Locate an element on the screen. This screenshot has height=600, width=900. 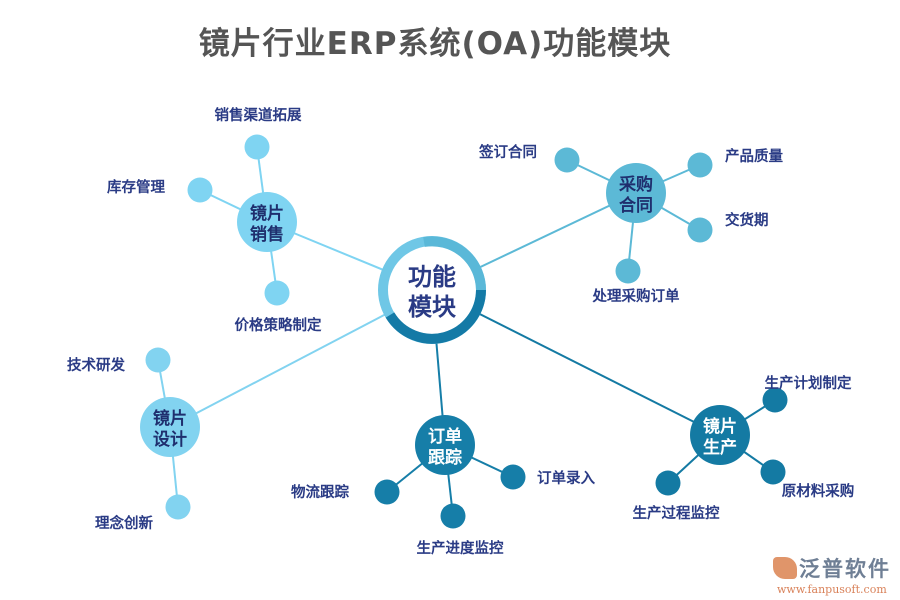
logo-name: 泛普软件 is located at coordinates (845, 569).